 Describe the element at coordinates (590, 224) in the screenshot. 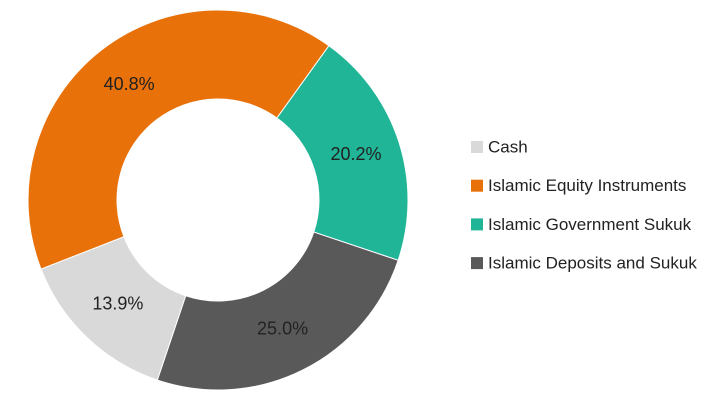

I see `legend-label: Islamic Government Sukuk` at that location.